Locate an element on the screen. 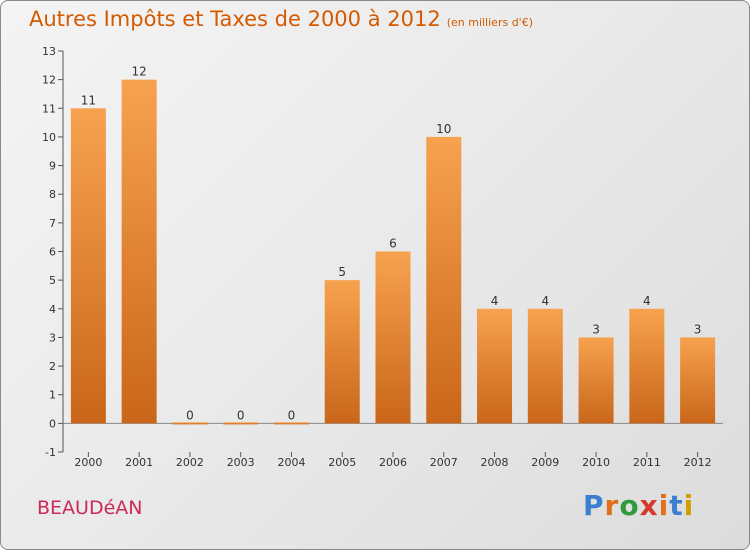 The height and width of the screenshot is (550, 750). data-label: 11 is located at coordinates (88, 100).